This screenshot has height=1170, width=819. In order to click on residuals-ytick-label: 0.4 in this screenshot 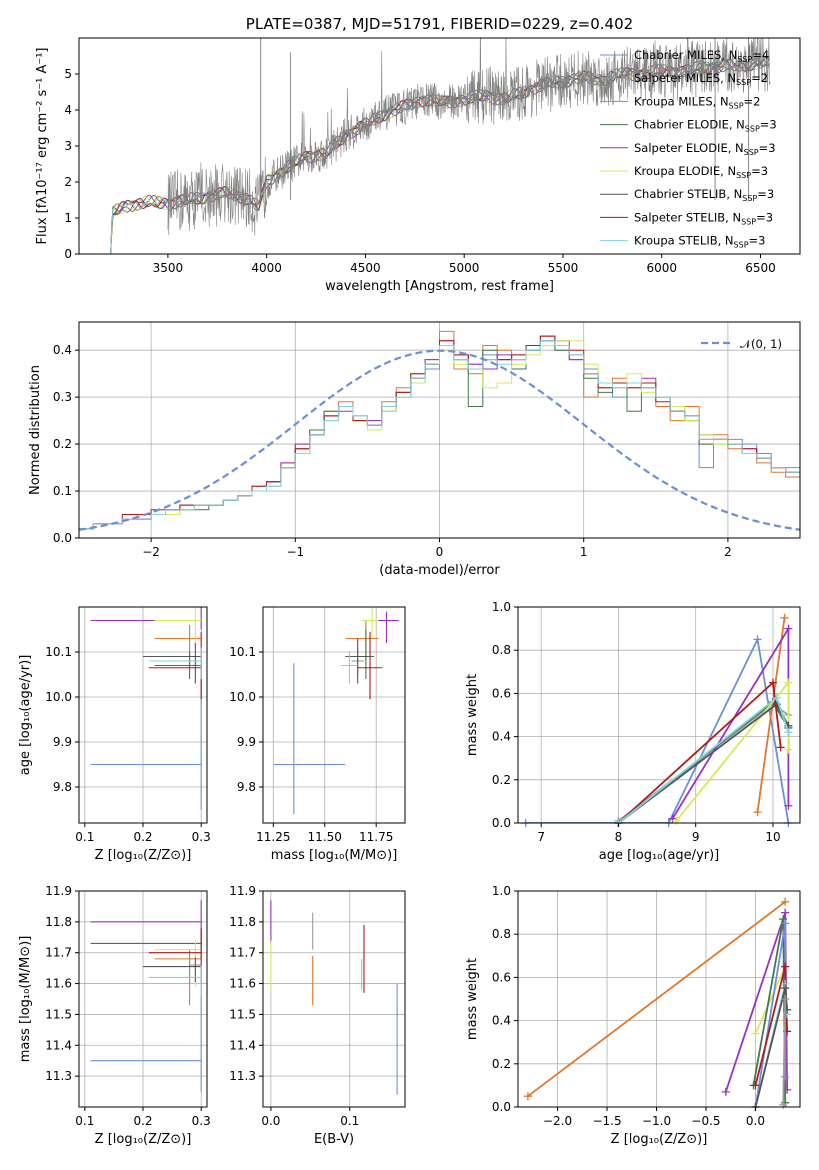, I will do `click(62, 350)`.